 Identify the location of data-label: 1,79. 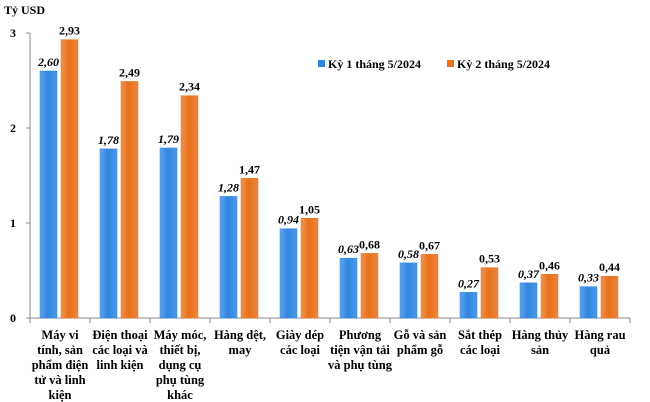
(168, 139).